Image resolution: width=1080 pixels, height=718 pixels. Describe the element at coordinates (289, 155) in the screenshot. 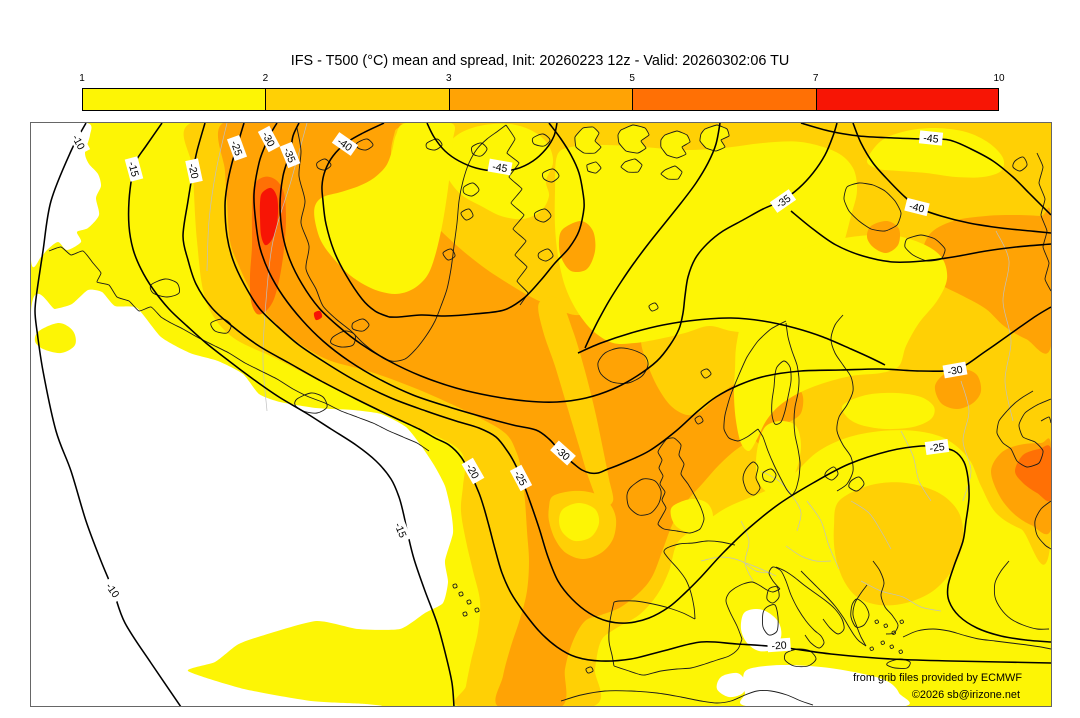

I see `svg-text: -35` at that location.